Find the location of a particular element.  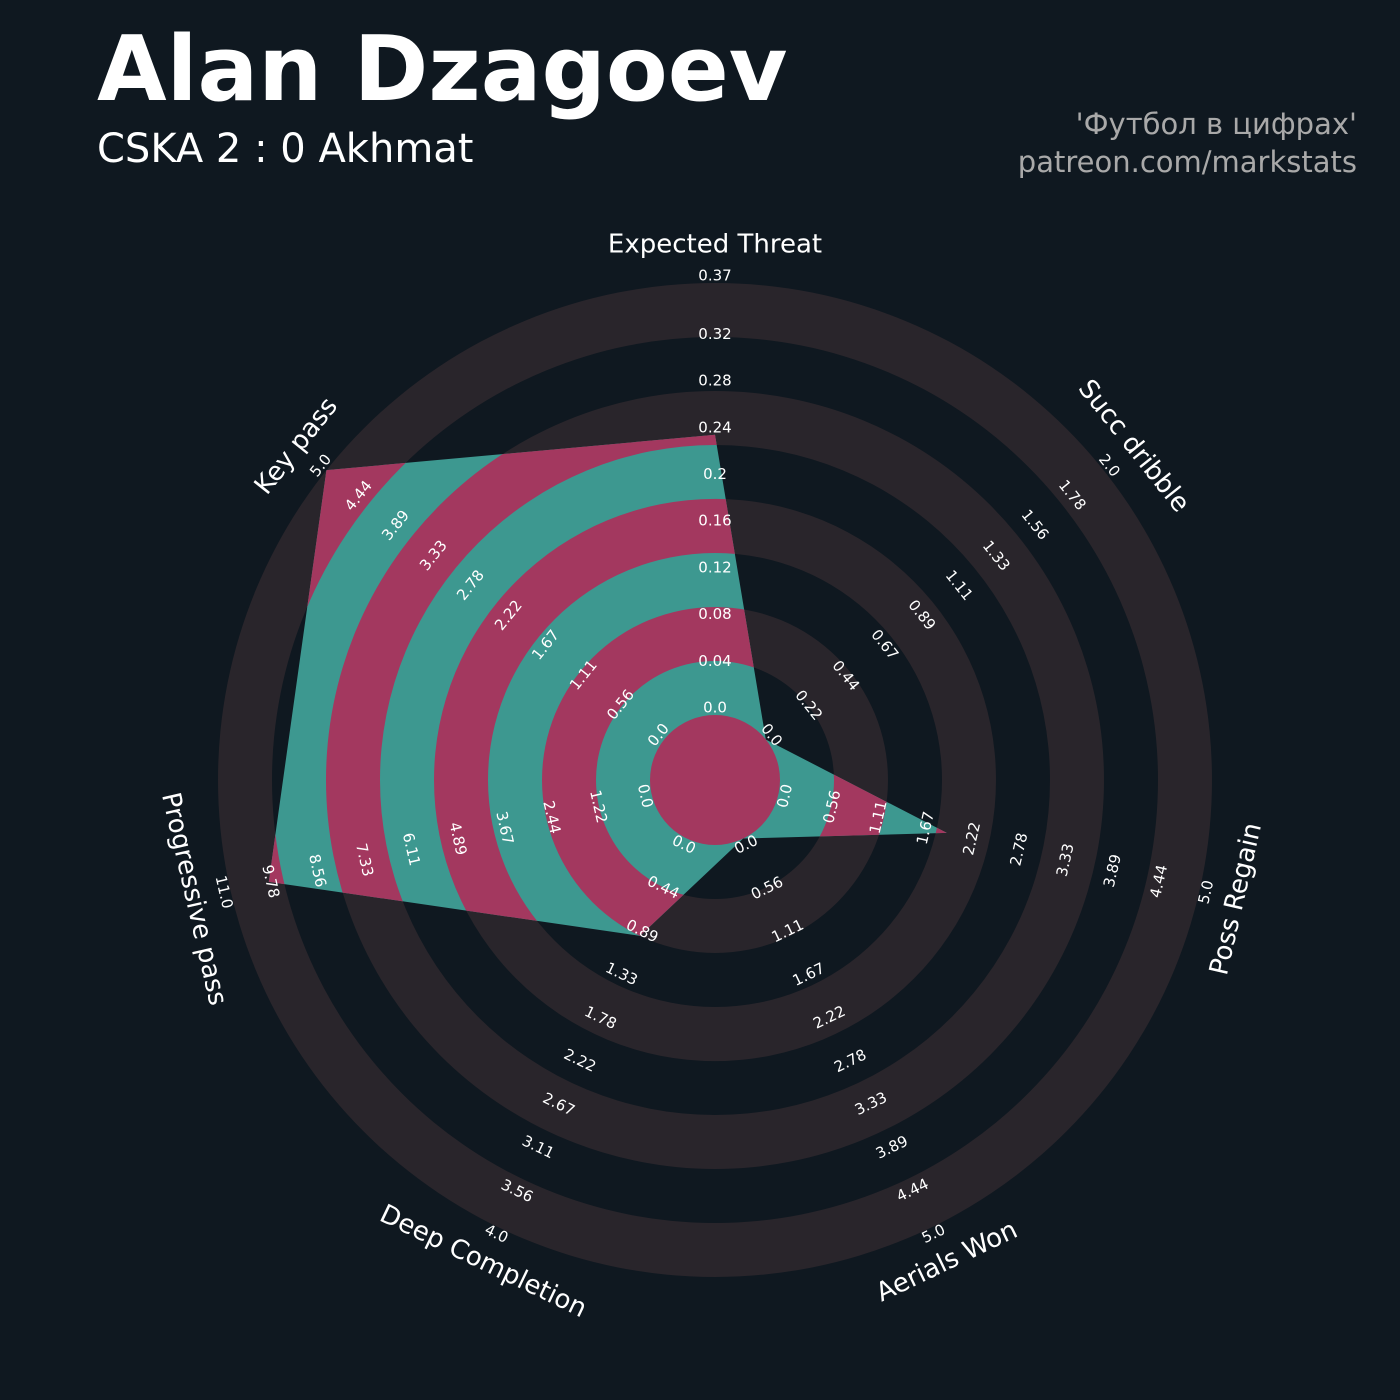

tick-label: 0.32 is located at coordinates (714, 334).